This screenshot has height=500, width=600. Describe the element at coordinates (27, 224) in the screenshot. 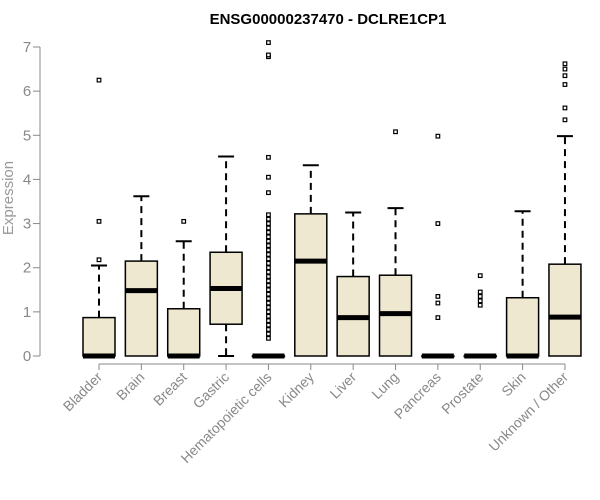

I see `y-tick-label: 3` at that location.